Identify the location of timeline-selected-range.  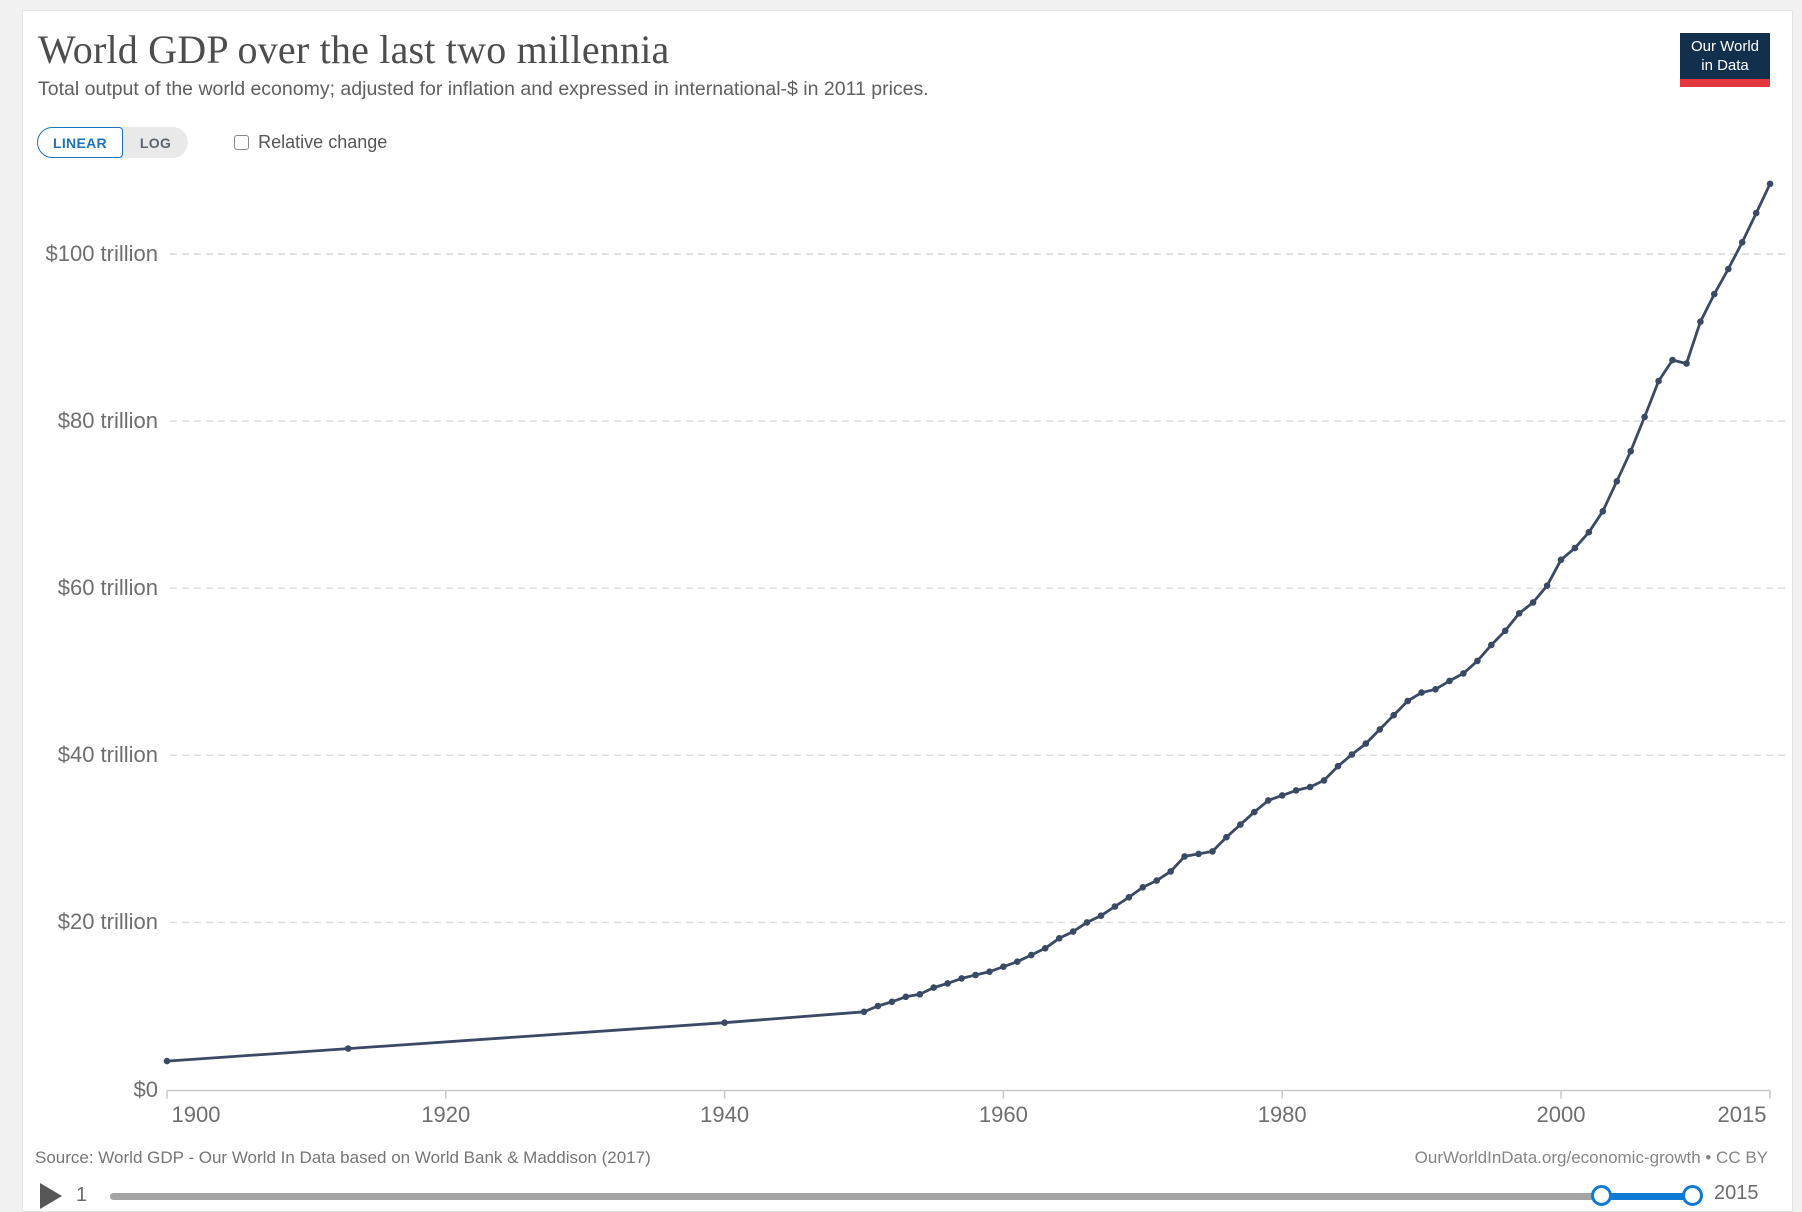
(1646, 1196).